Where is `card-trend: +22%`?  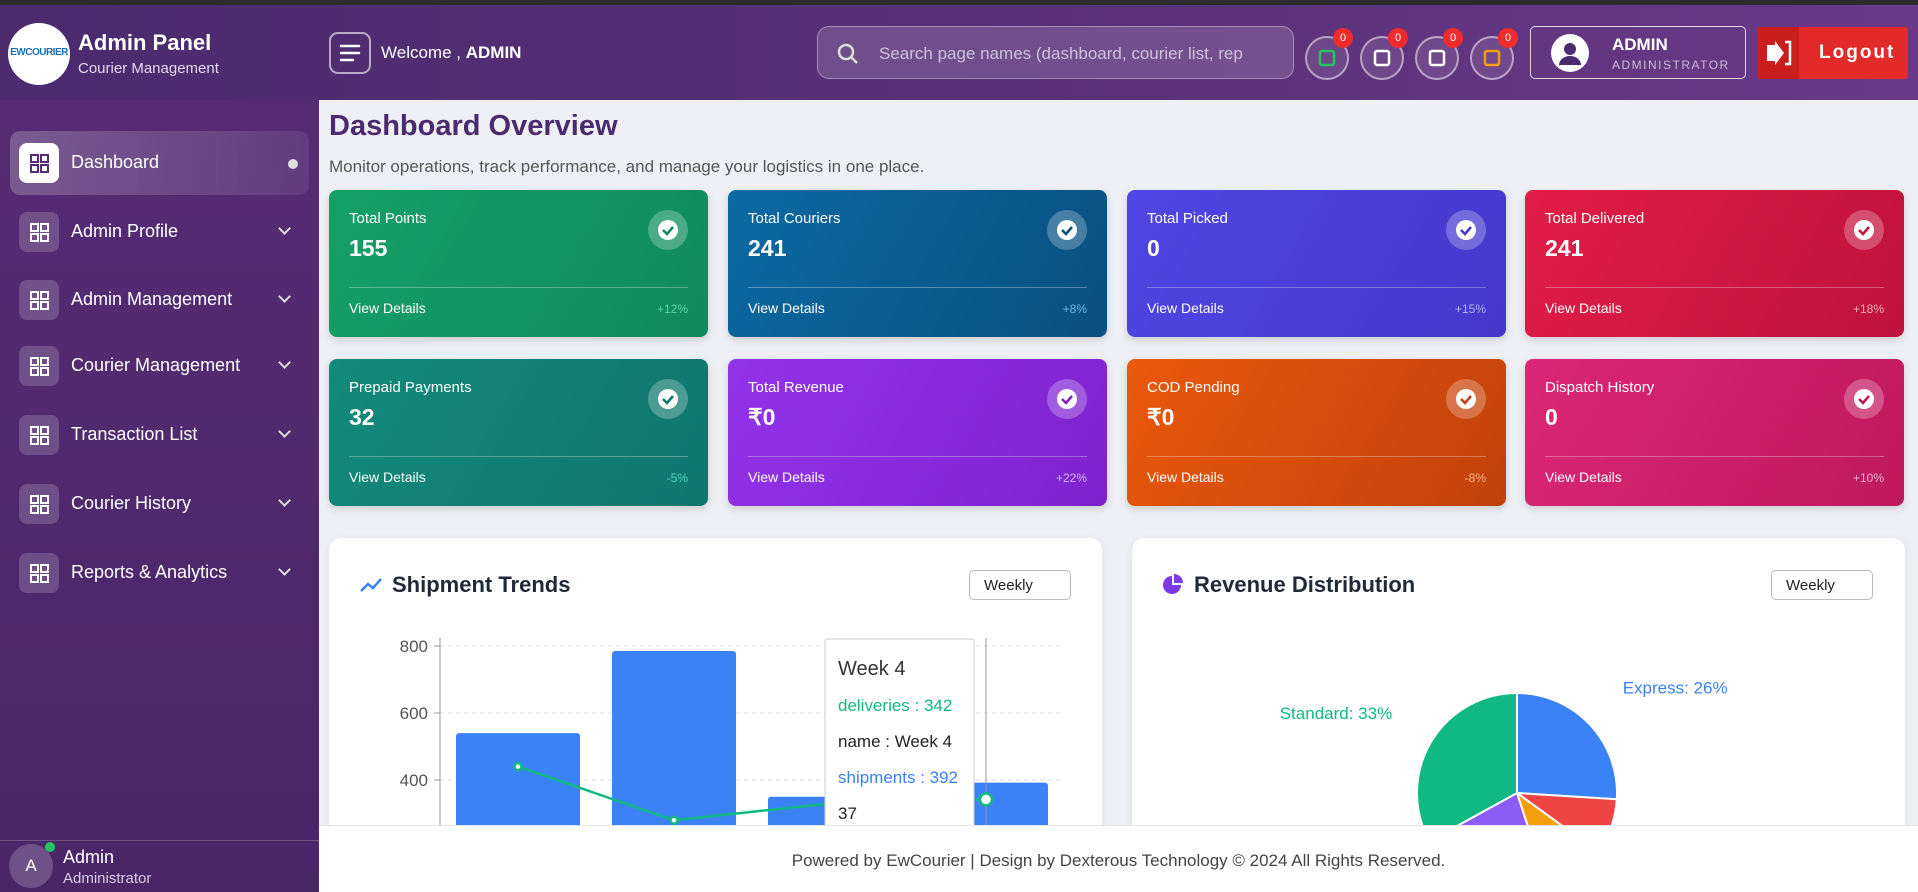
card-trend: +22% is located at coordinates (1071, 478).